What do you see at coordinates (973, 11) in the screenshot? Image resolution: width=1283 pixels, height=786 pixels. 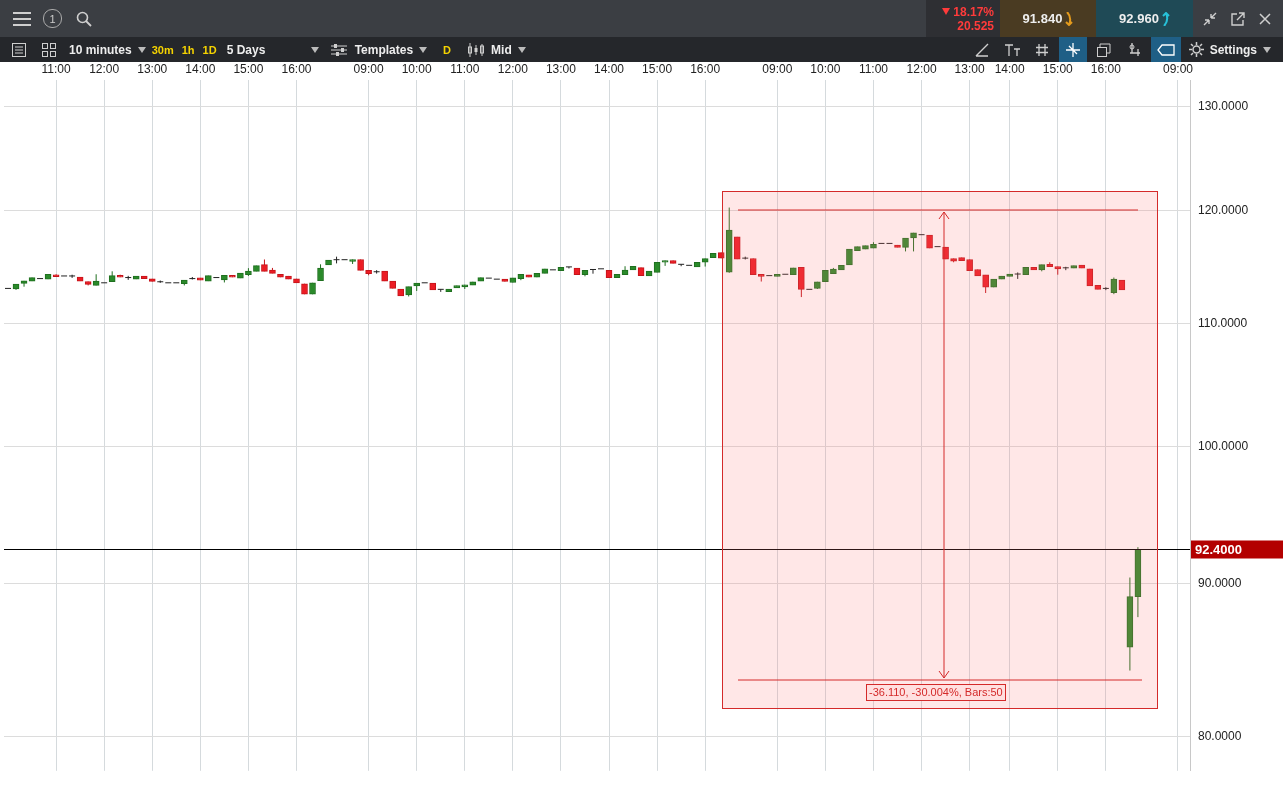 I see `text: 18.17%` at bounding box center [973, 11].